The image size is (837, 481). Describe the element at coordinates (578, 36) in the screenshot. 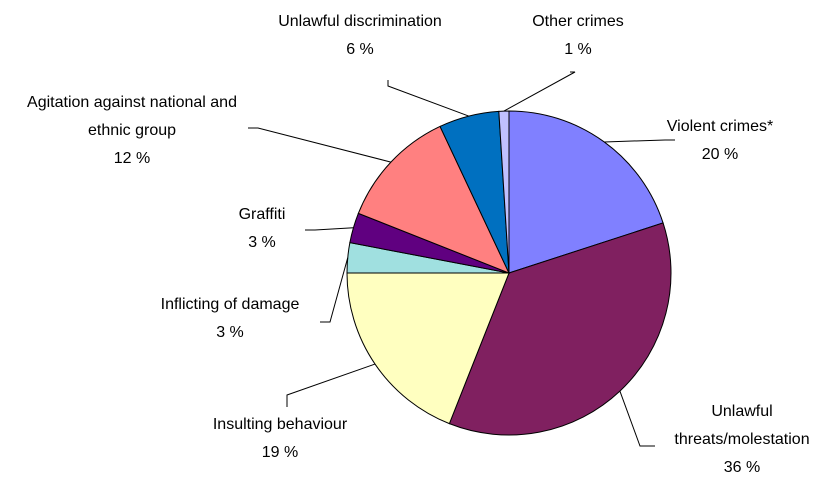

I see `slice-label: Other crimes 1 %` at that location.